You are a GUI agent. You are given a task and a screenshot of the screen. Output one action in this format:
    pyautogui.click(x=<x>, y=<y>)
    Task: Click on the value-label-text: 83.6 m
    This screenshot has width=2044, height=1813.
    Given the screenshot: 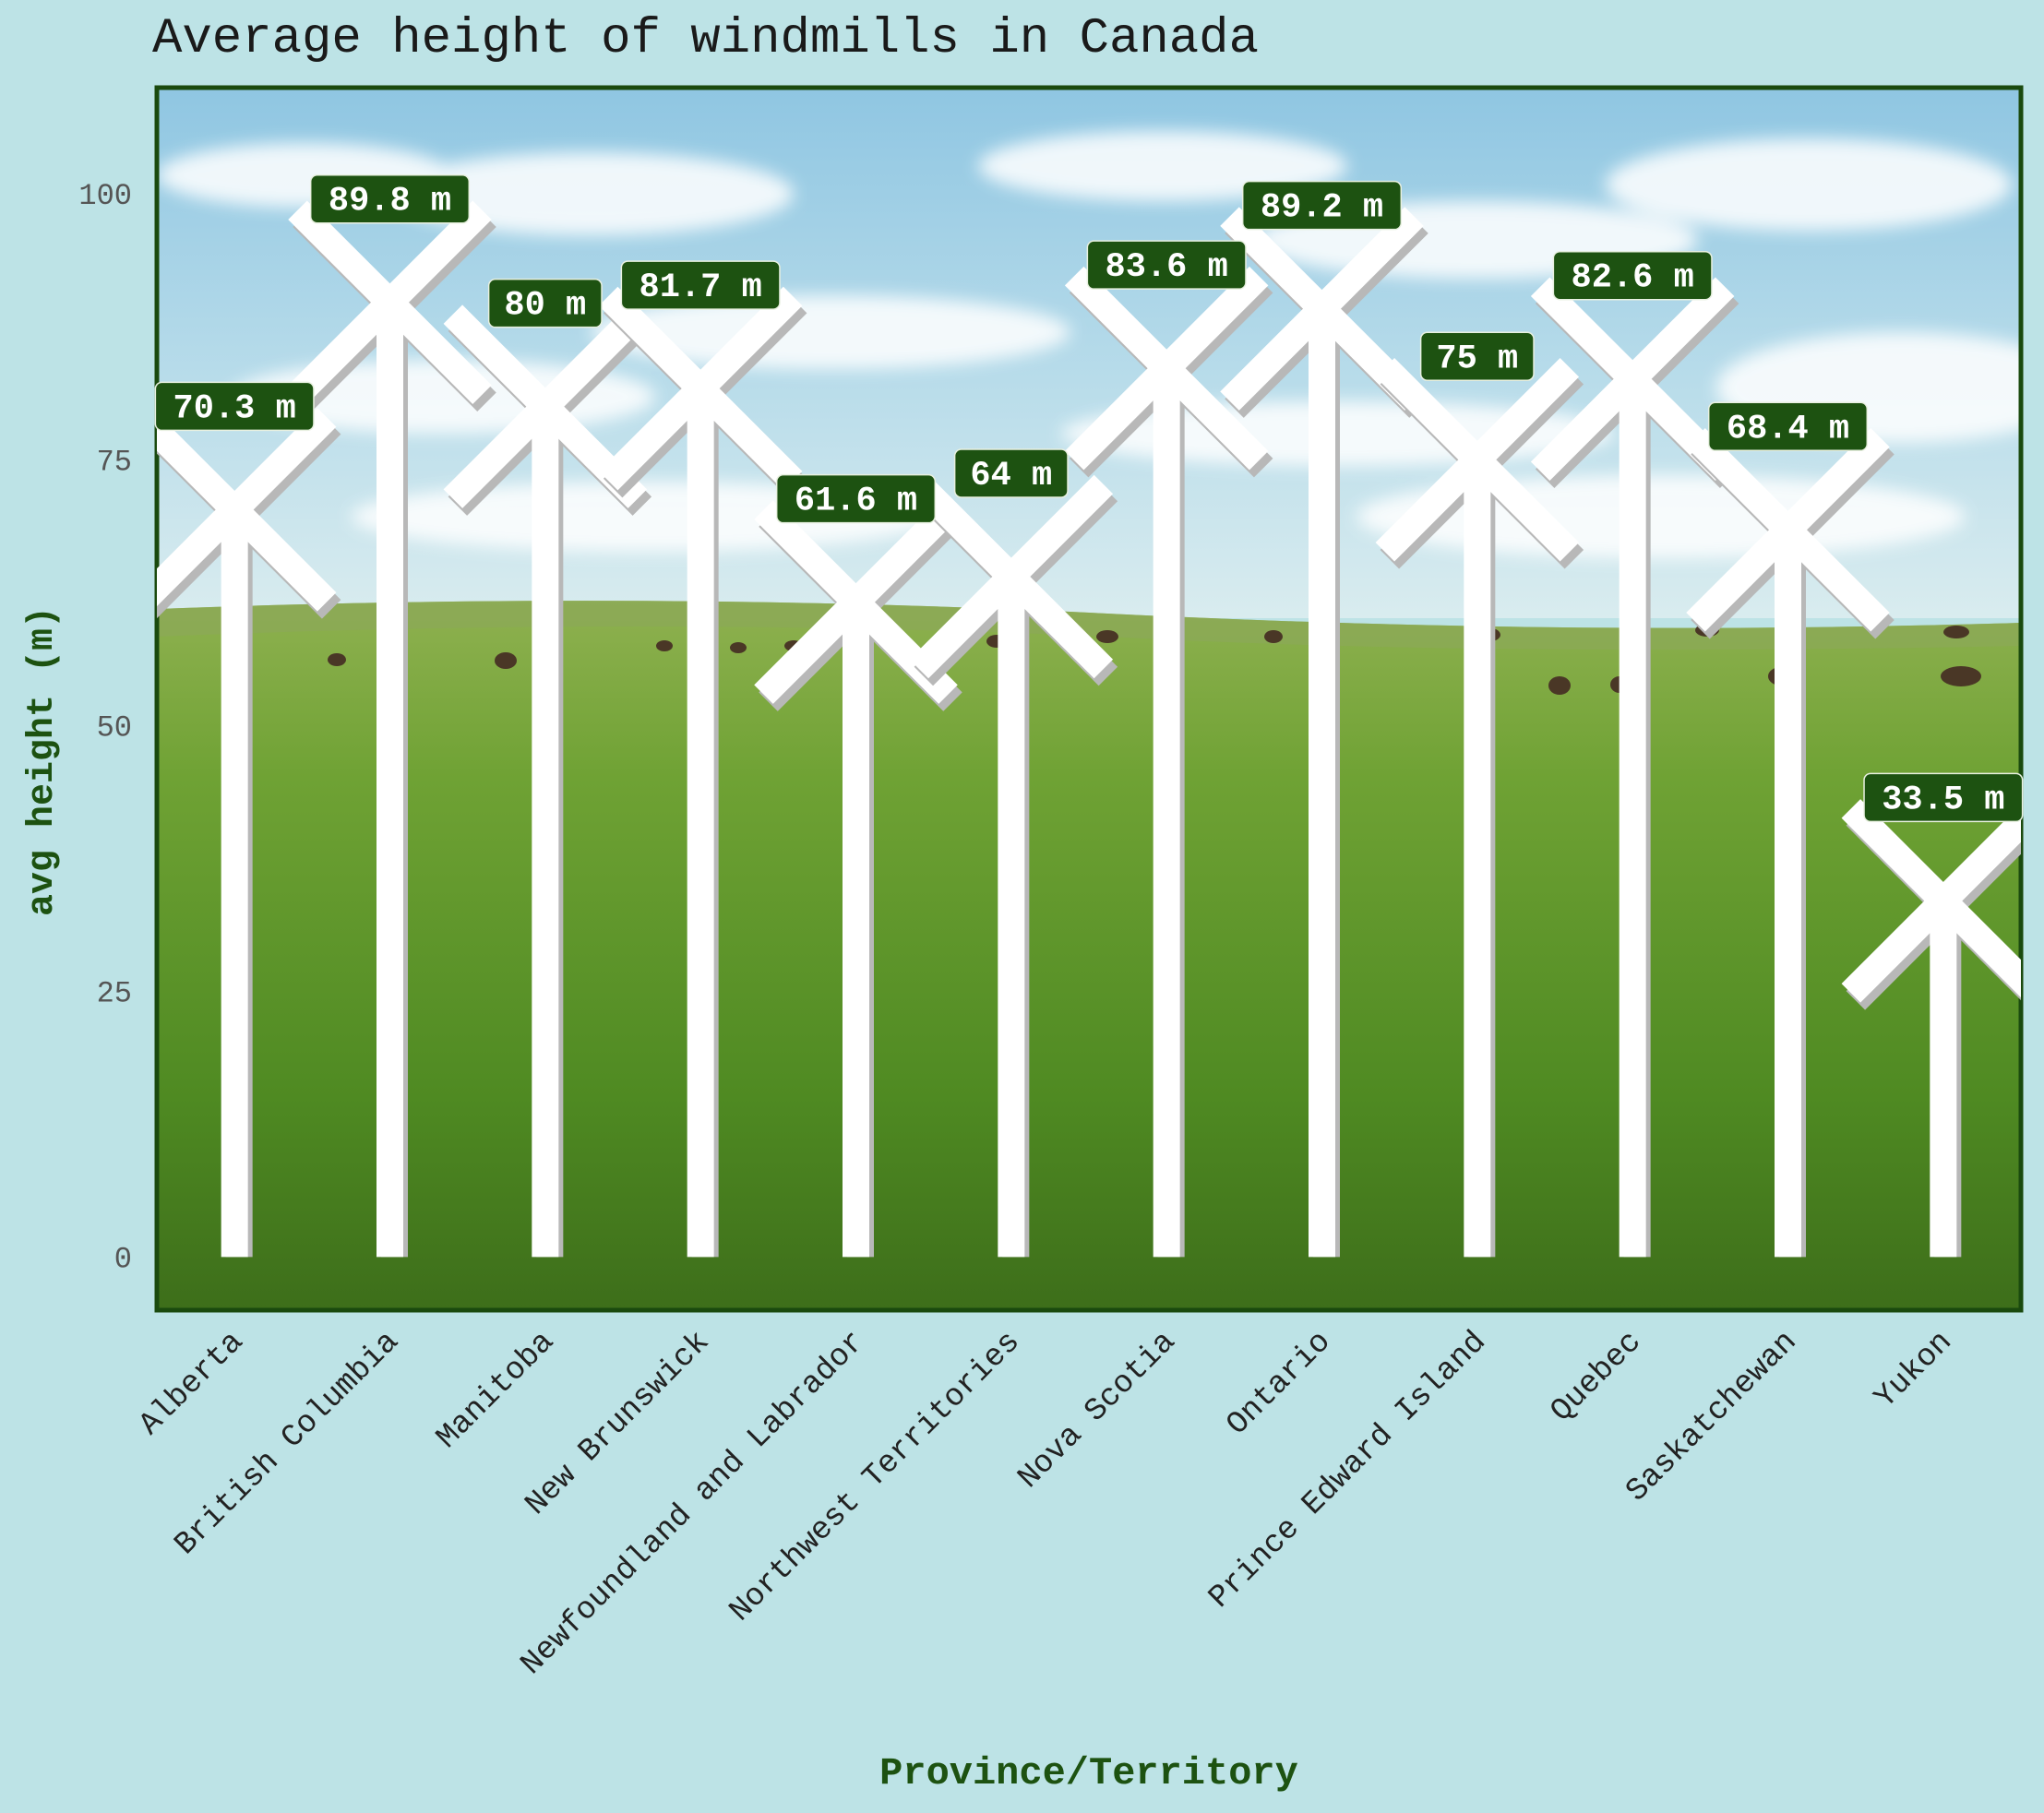 What is the action you would take?
    pyautogui.click(x=1167, y=267)
    